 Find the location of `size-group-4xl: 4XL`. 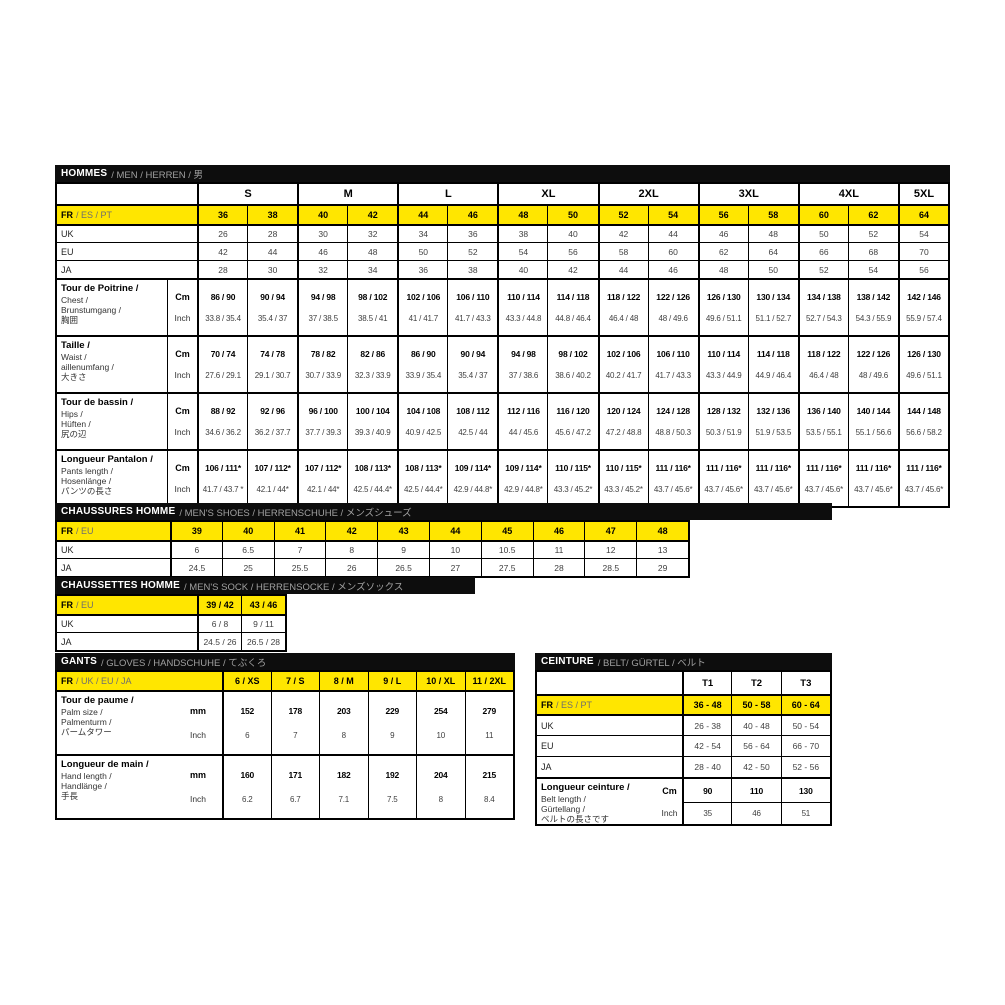

size-group-4xl: 4XL is located at coordinates (847, 194).